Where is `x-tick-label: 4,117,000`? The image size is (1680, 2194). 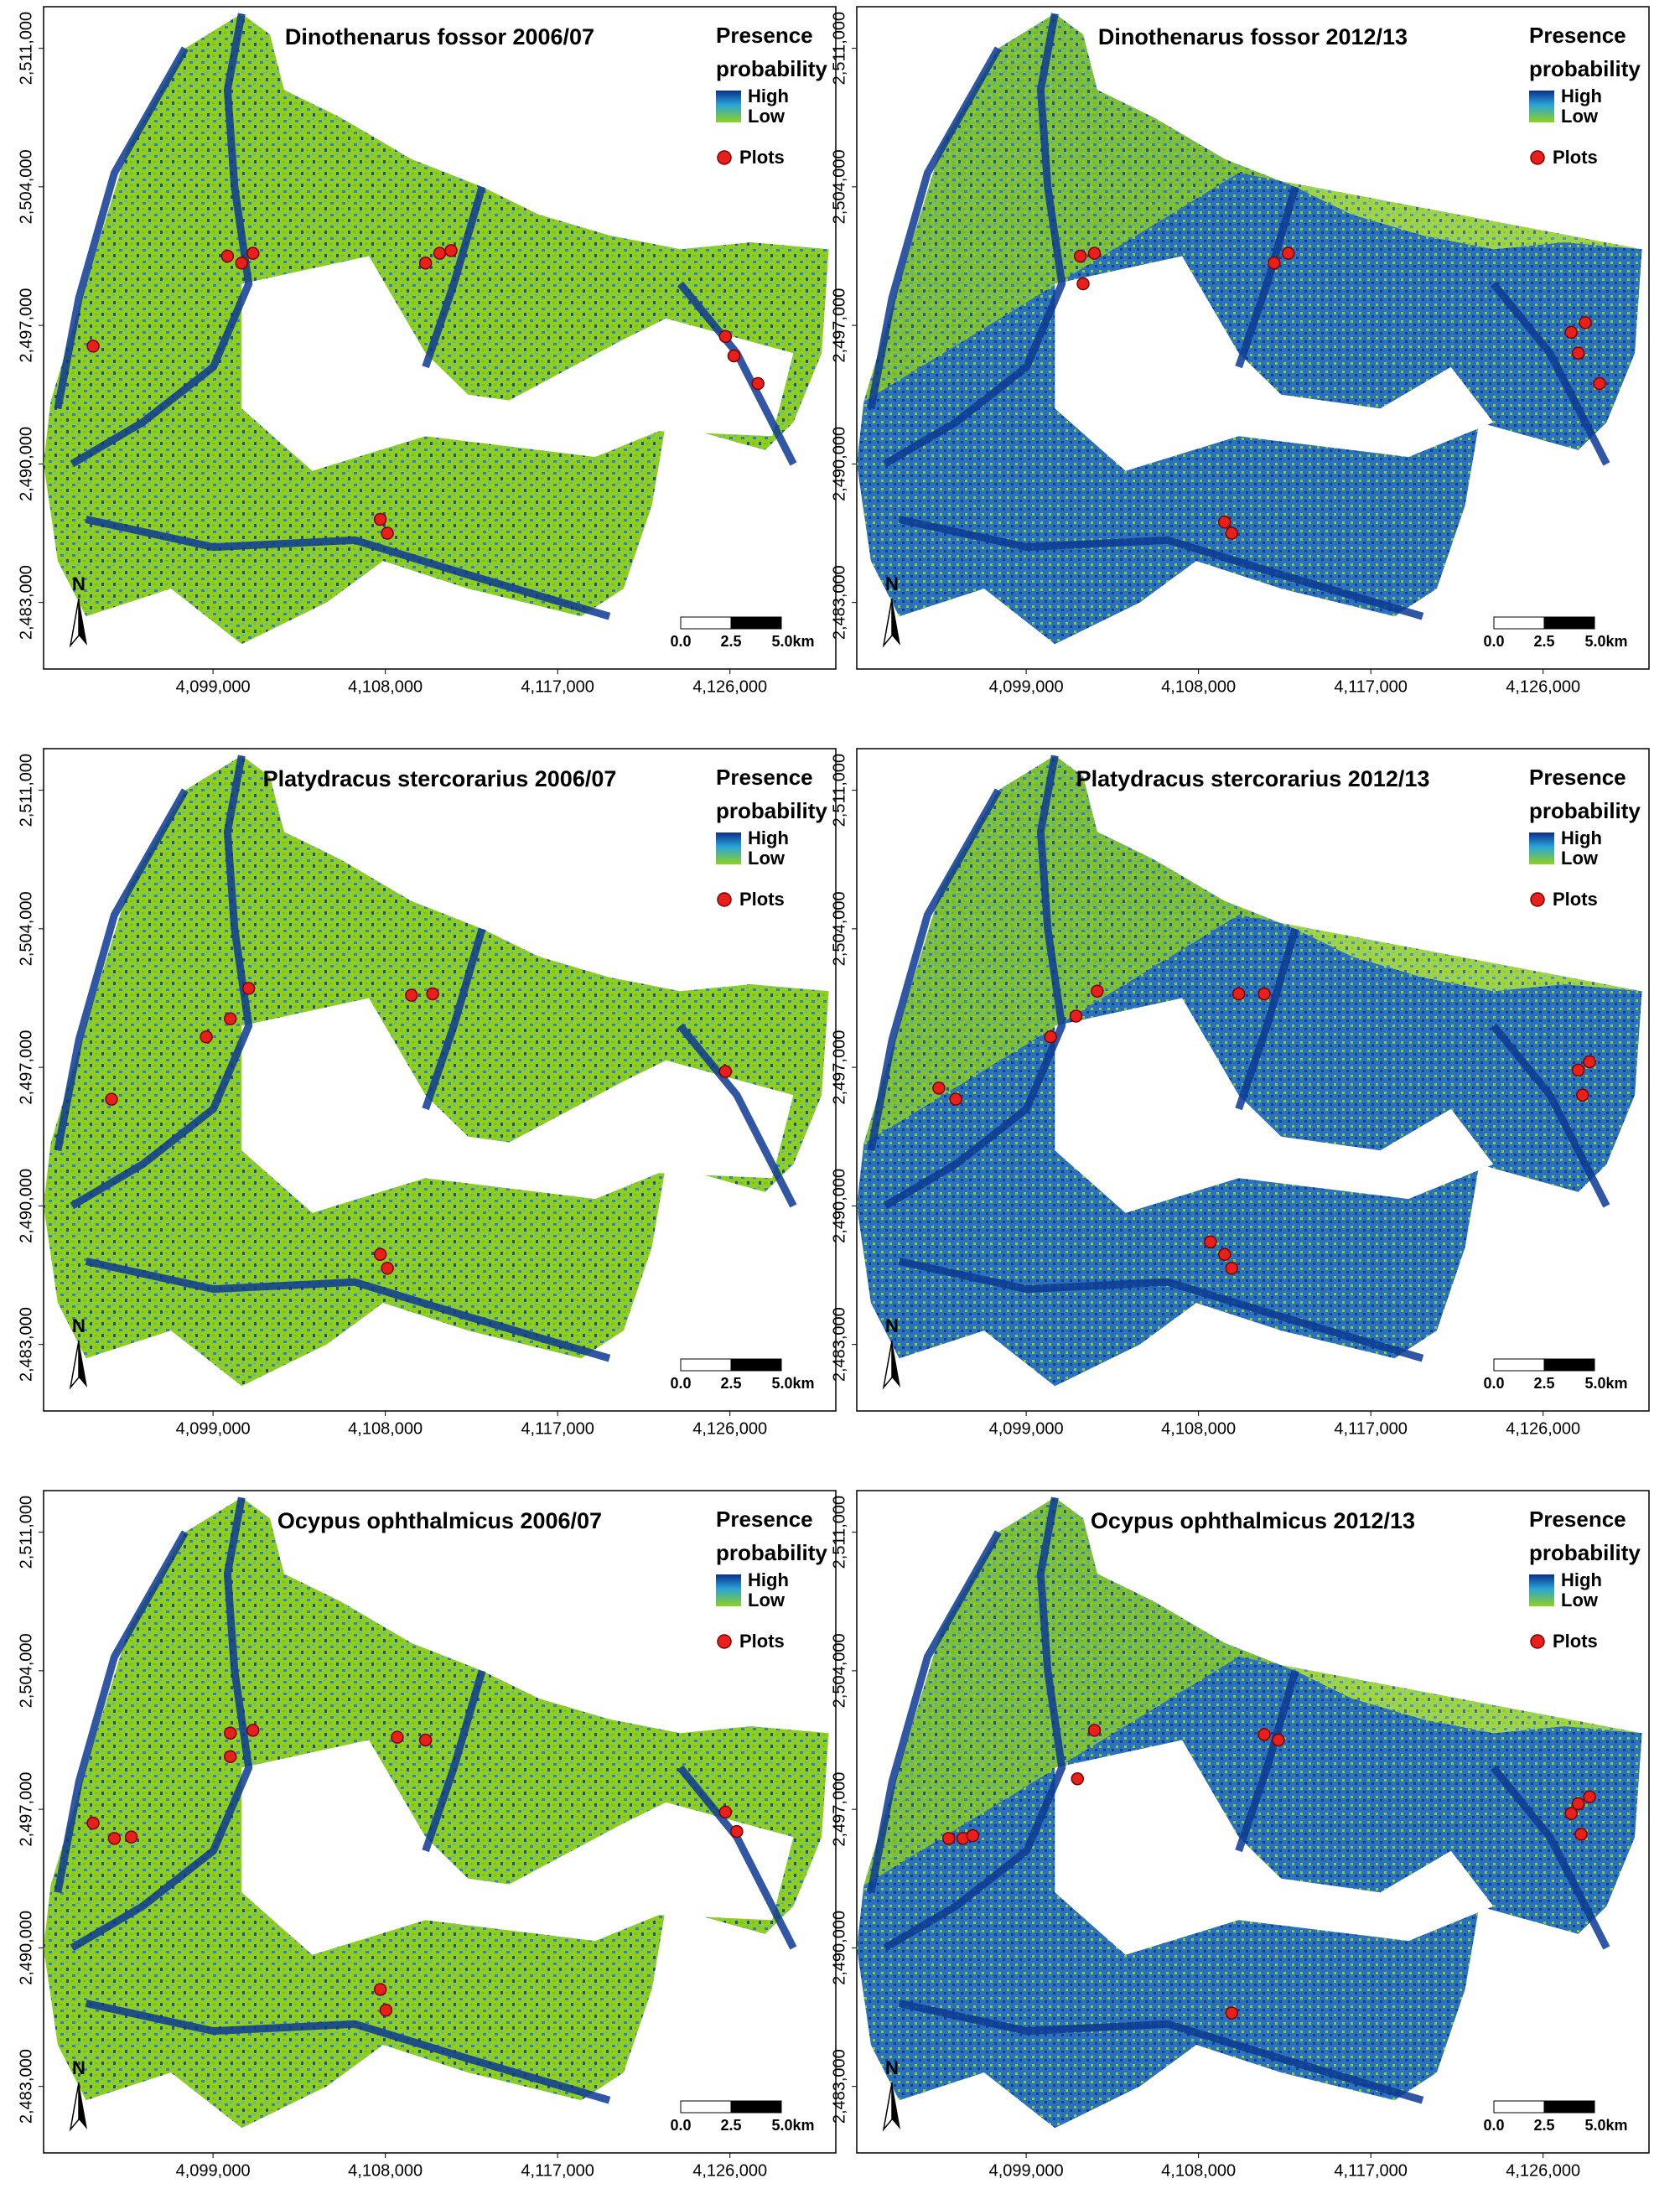
x-tick-label: 4,117,000 is located at coordinates (557, 2171).